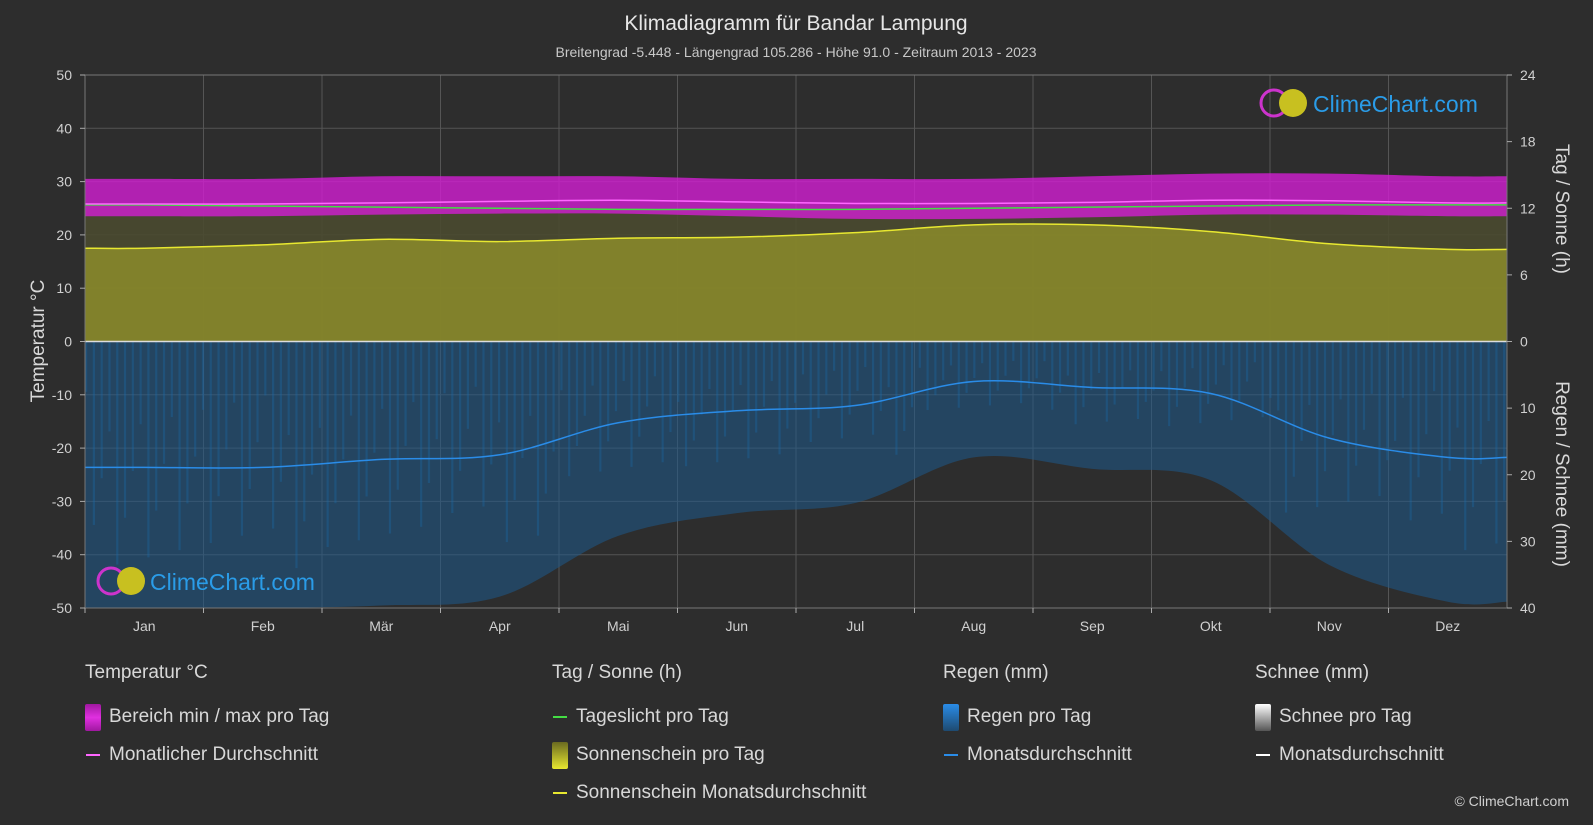 This screenshot has height=825, width=1593. What do you see at coordinates (1524, 275) in the screenshot?
I see `y-right-top-tick-label: 6` at bounding box center [1524, 275].